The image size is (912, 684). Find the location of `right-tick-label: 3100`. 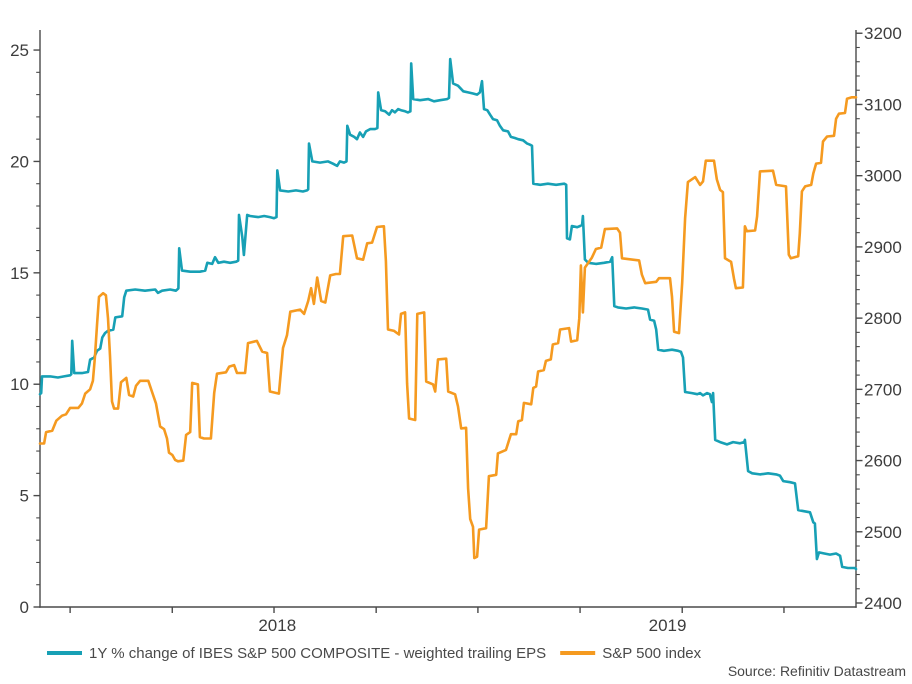

right-tick-label: 3100 is located at coordinates (883, 104).